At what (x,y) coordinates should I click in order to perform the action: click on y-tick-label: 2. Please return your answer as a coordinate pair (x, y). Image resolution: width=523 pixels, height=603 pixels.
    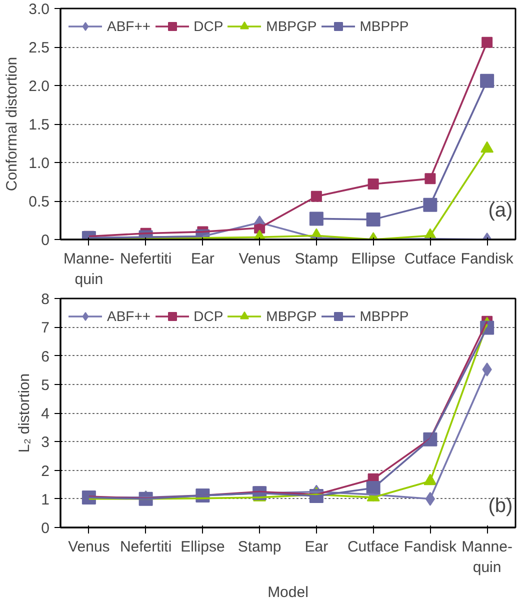
    Looking at the image, I should click on (45, 471).